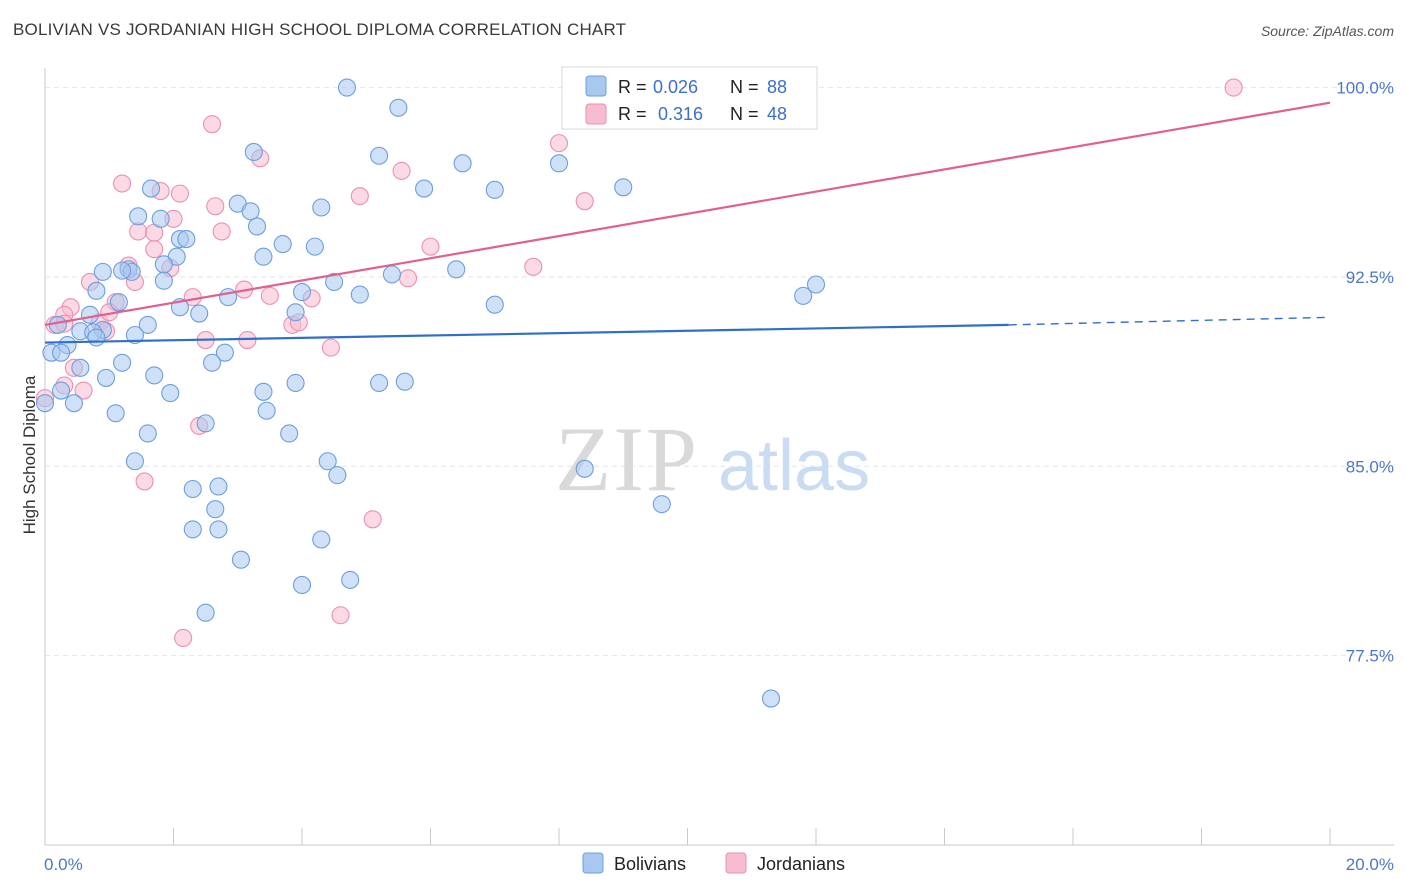 This screenshot has height=892, width=1406. Describe the element at coordinates (1169, 321) in the screenshot. I see `bolivians-trend-extension` at that location.